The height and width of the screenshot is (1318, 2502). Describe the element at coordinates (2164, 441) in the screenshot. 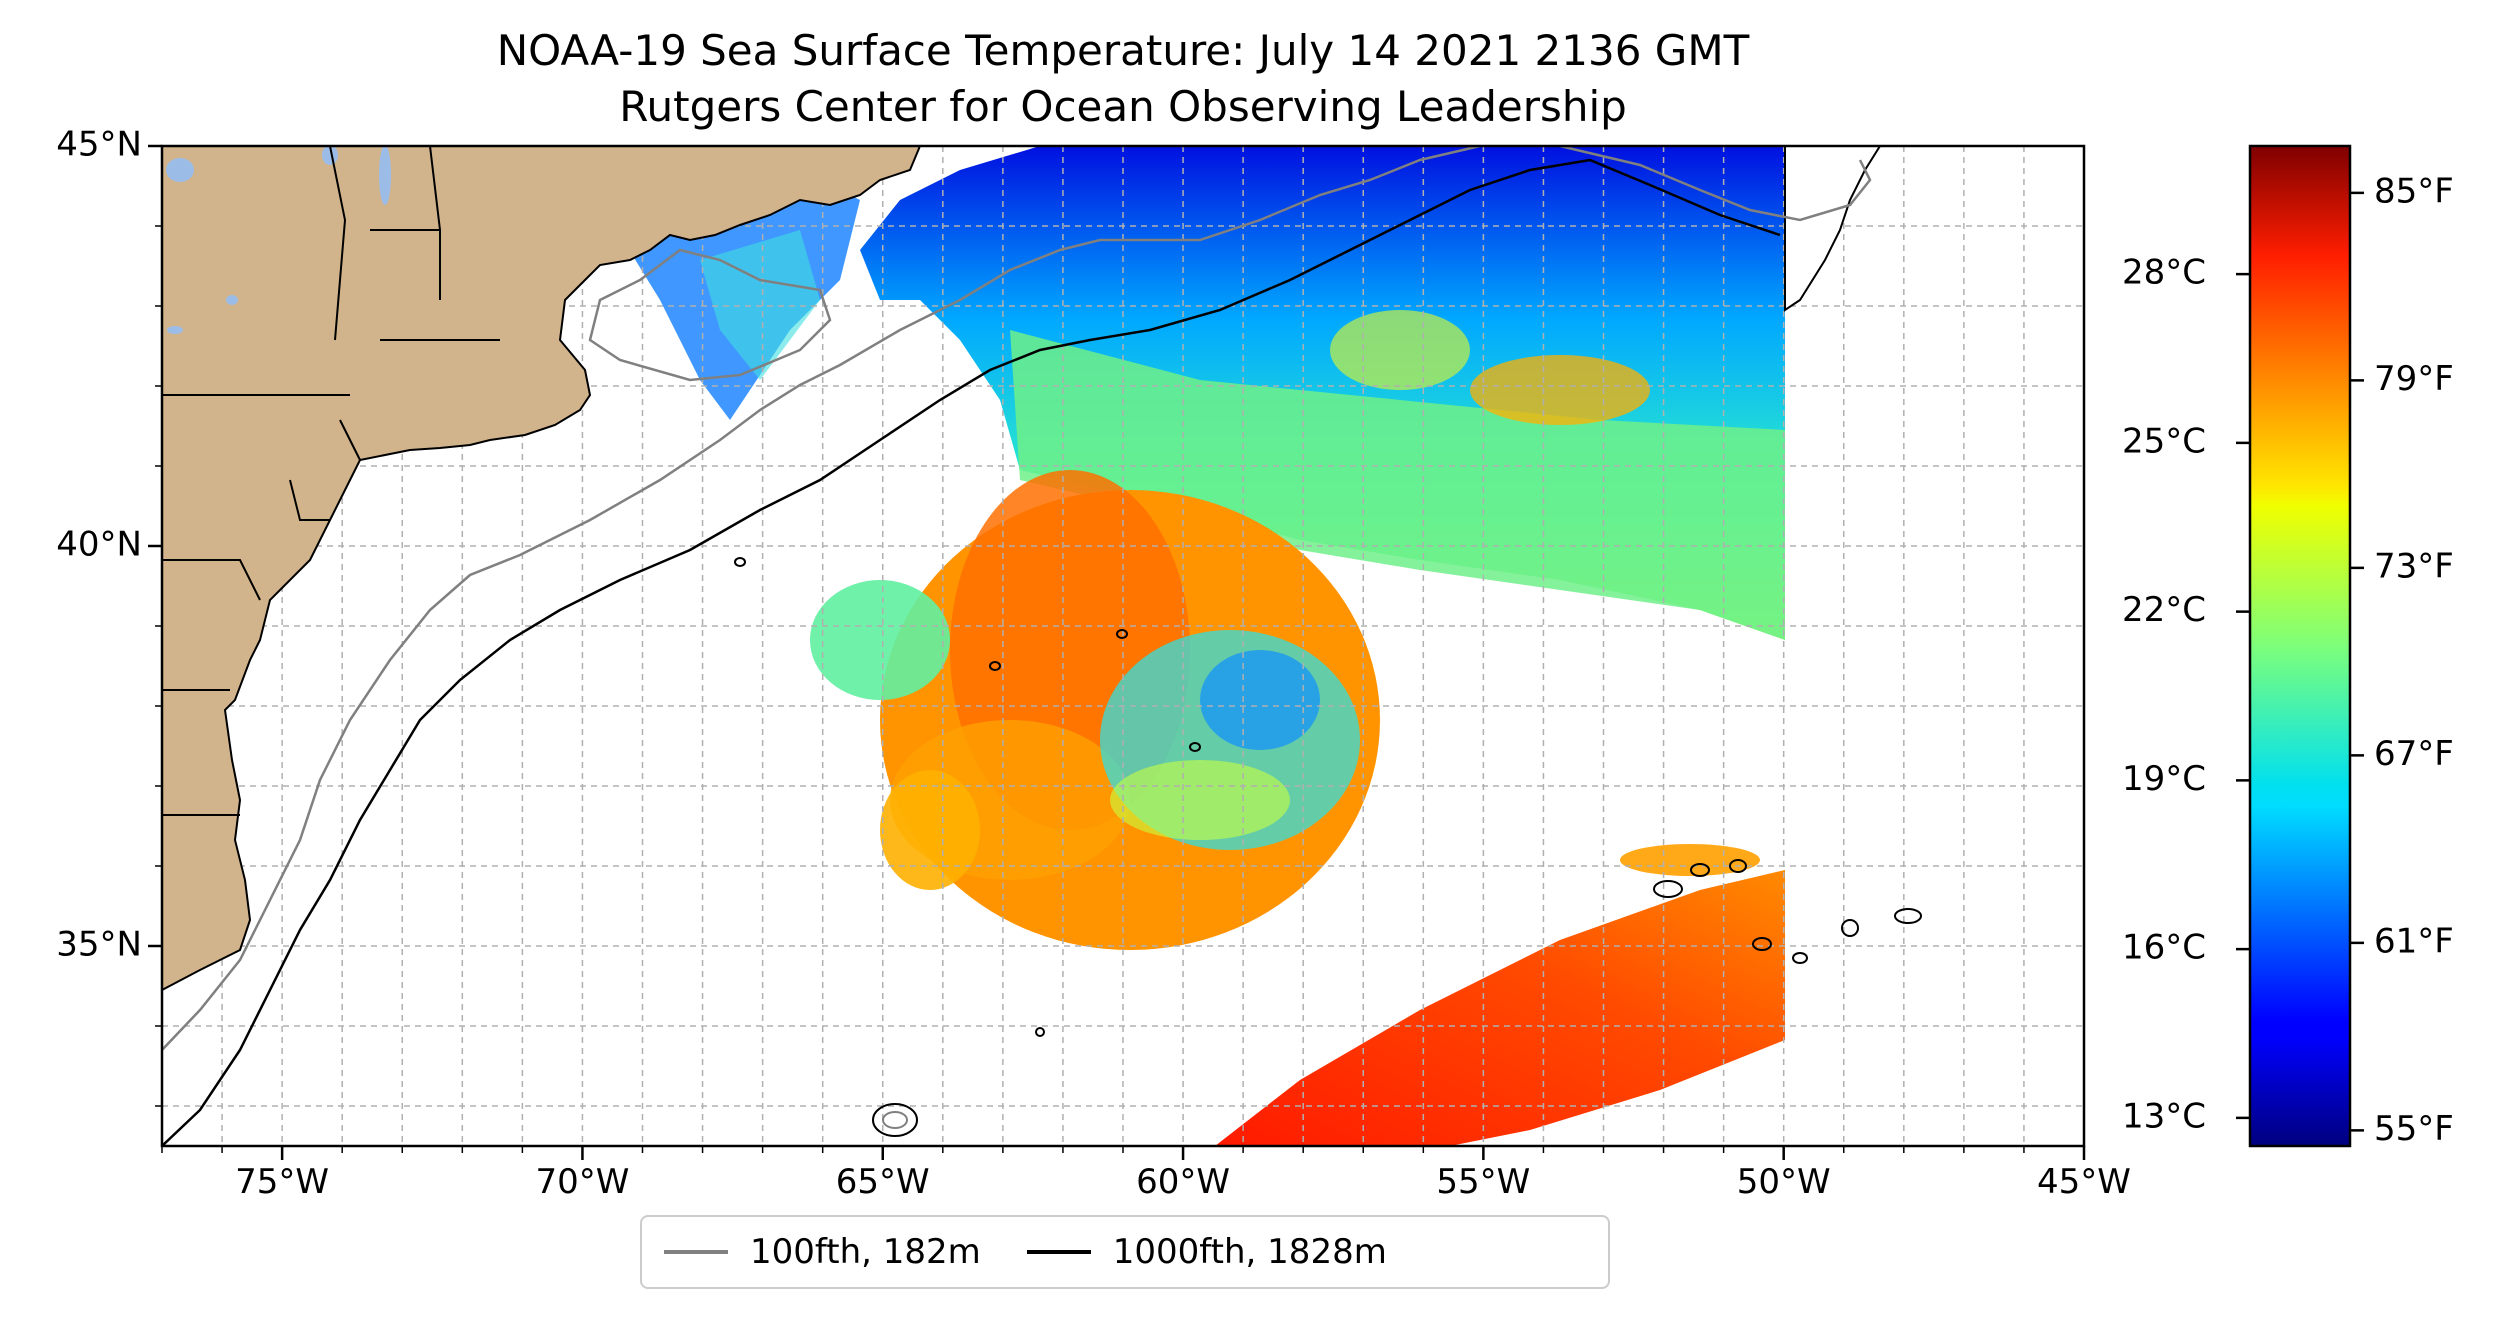

I see `cb-label-c: 25°C` at that location.